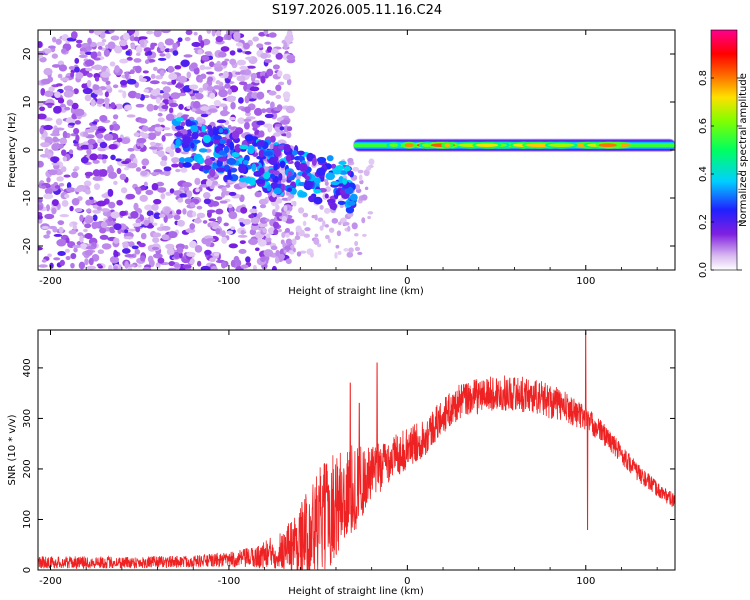  I want to click on y-tick-label: -10, so click(27, 198).